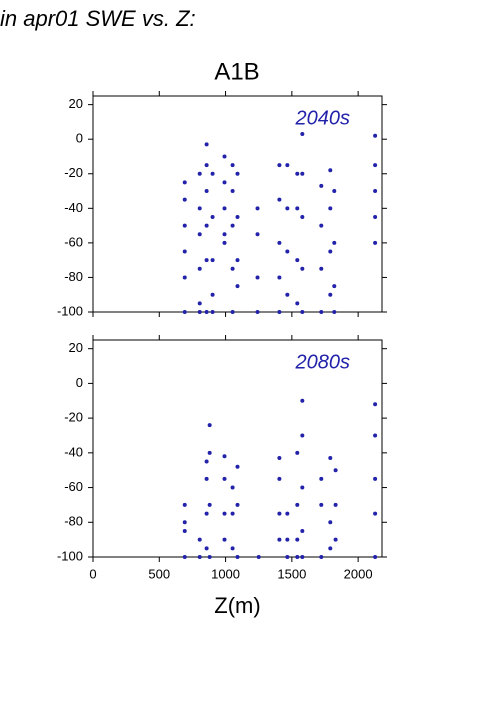  What do you see at coordinates (92, 573) in the screenshot?
I see `x-tick-label: 0` at bounding box center [92, 573].